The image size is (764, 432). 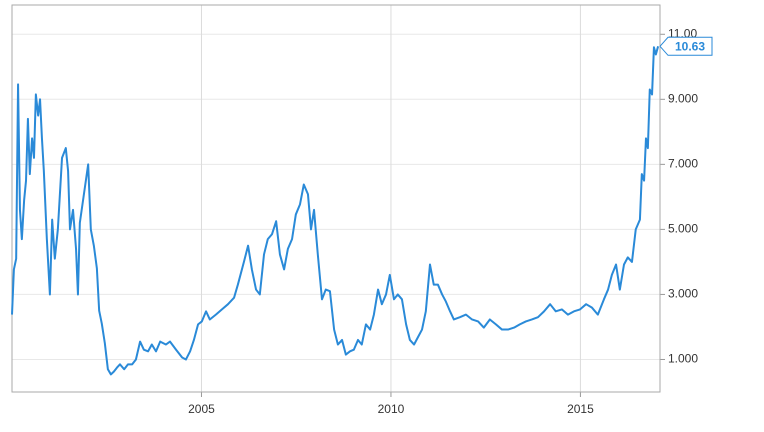 I want to click on last-value-flag: 10.63, so click(x=686, y=46).